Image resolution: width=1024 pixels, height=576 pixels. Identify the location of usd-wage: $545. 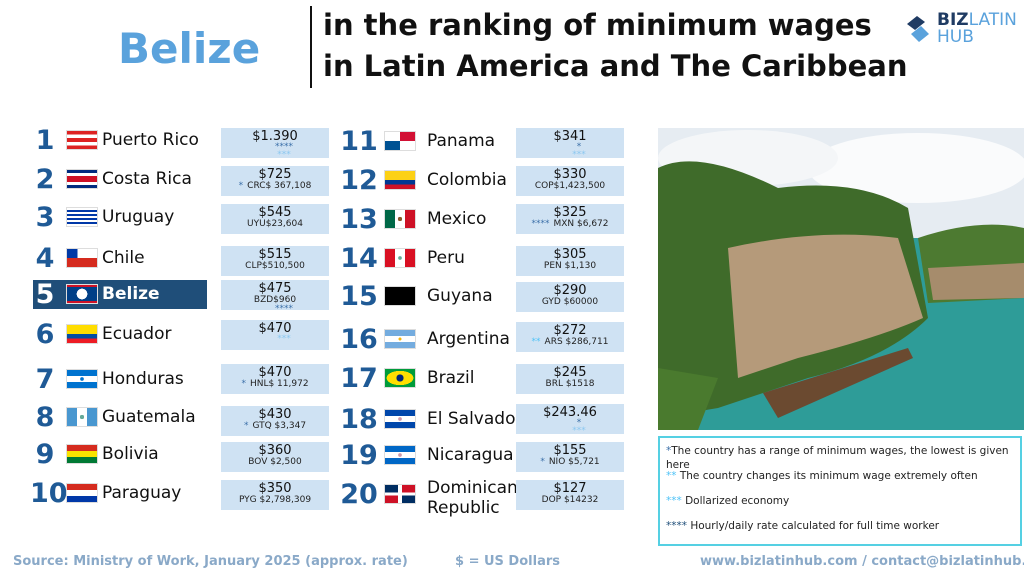
(275, 212).